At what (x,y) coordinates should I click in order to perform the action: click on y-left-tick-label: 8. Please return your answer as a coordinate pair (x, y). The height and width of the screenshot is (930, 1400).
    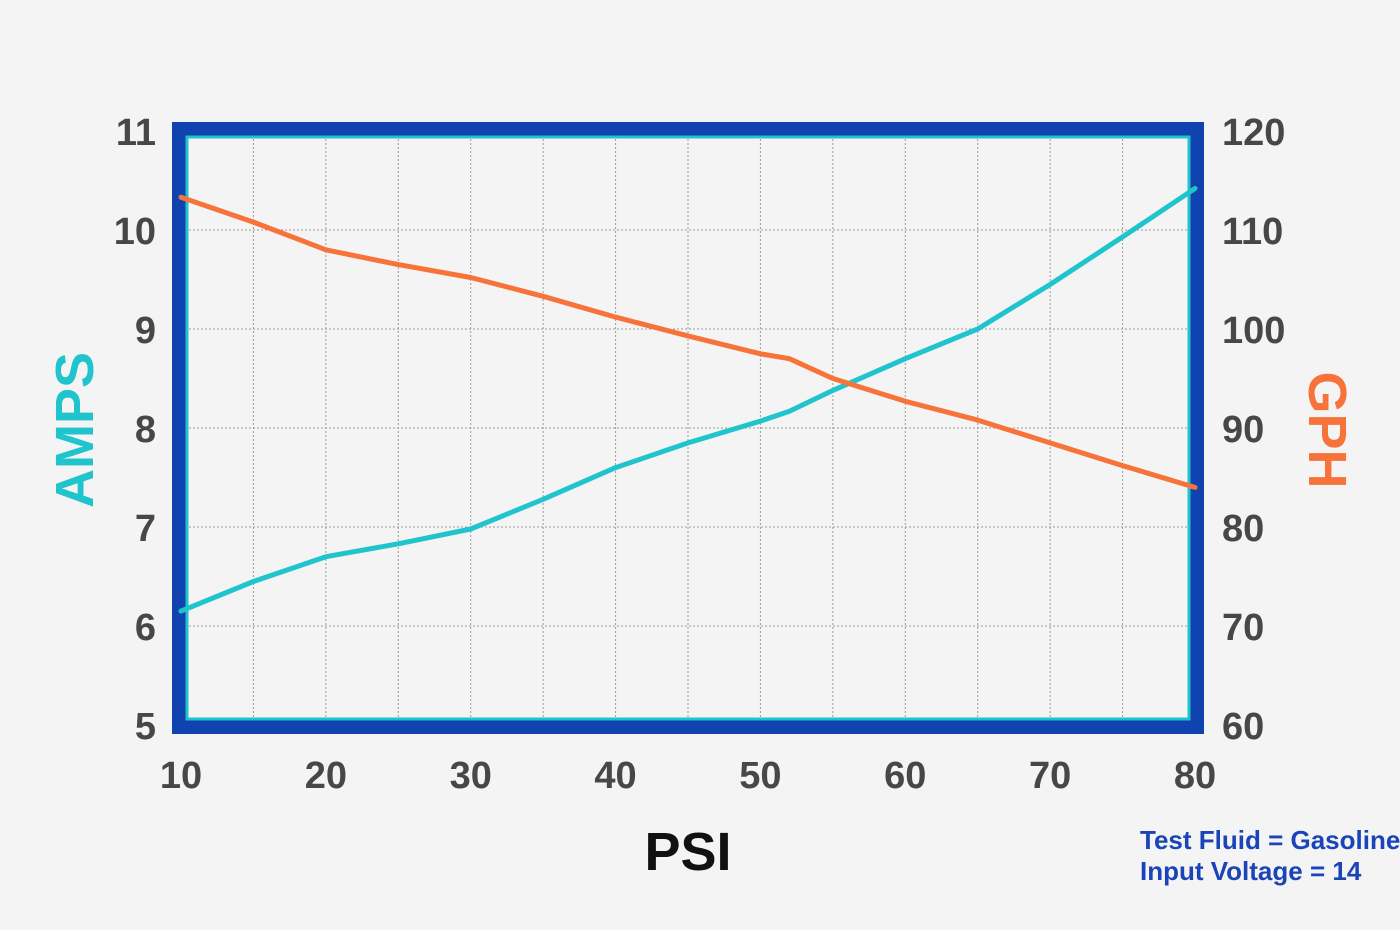
    Looking at the image, I should click on (145, 430).